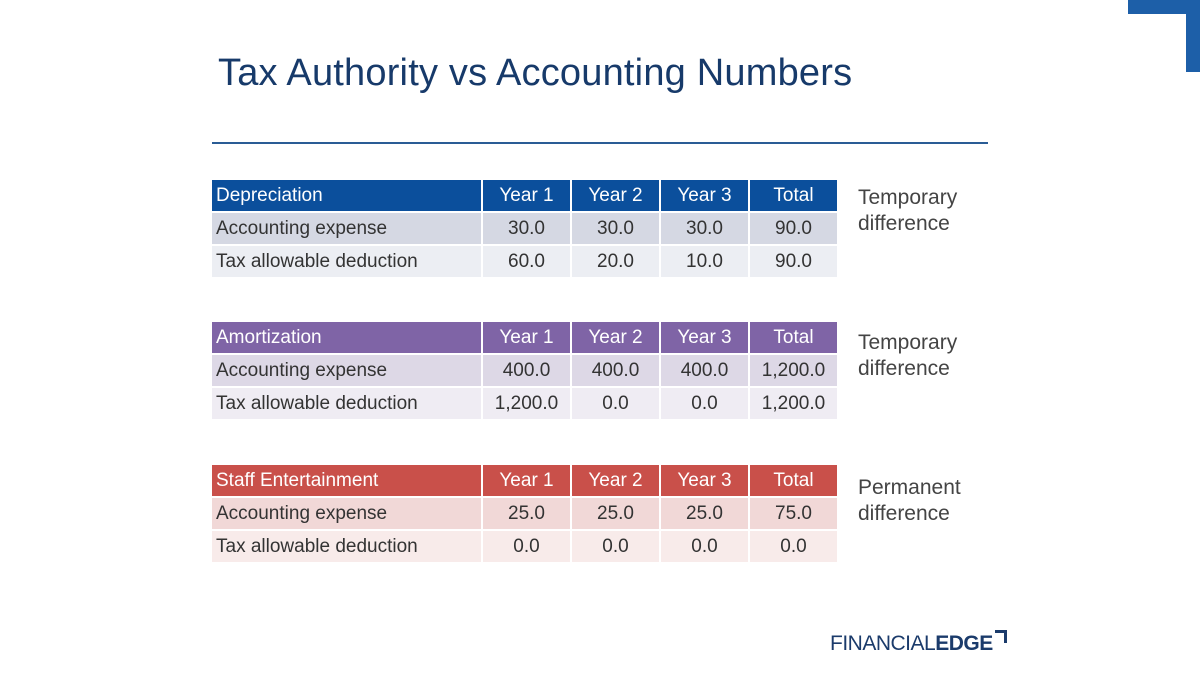  Describe the element at coordinates (907, 211) in the screenshot. I see `depreciation-difference-note: Temporary difference` at that location.